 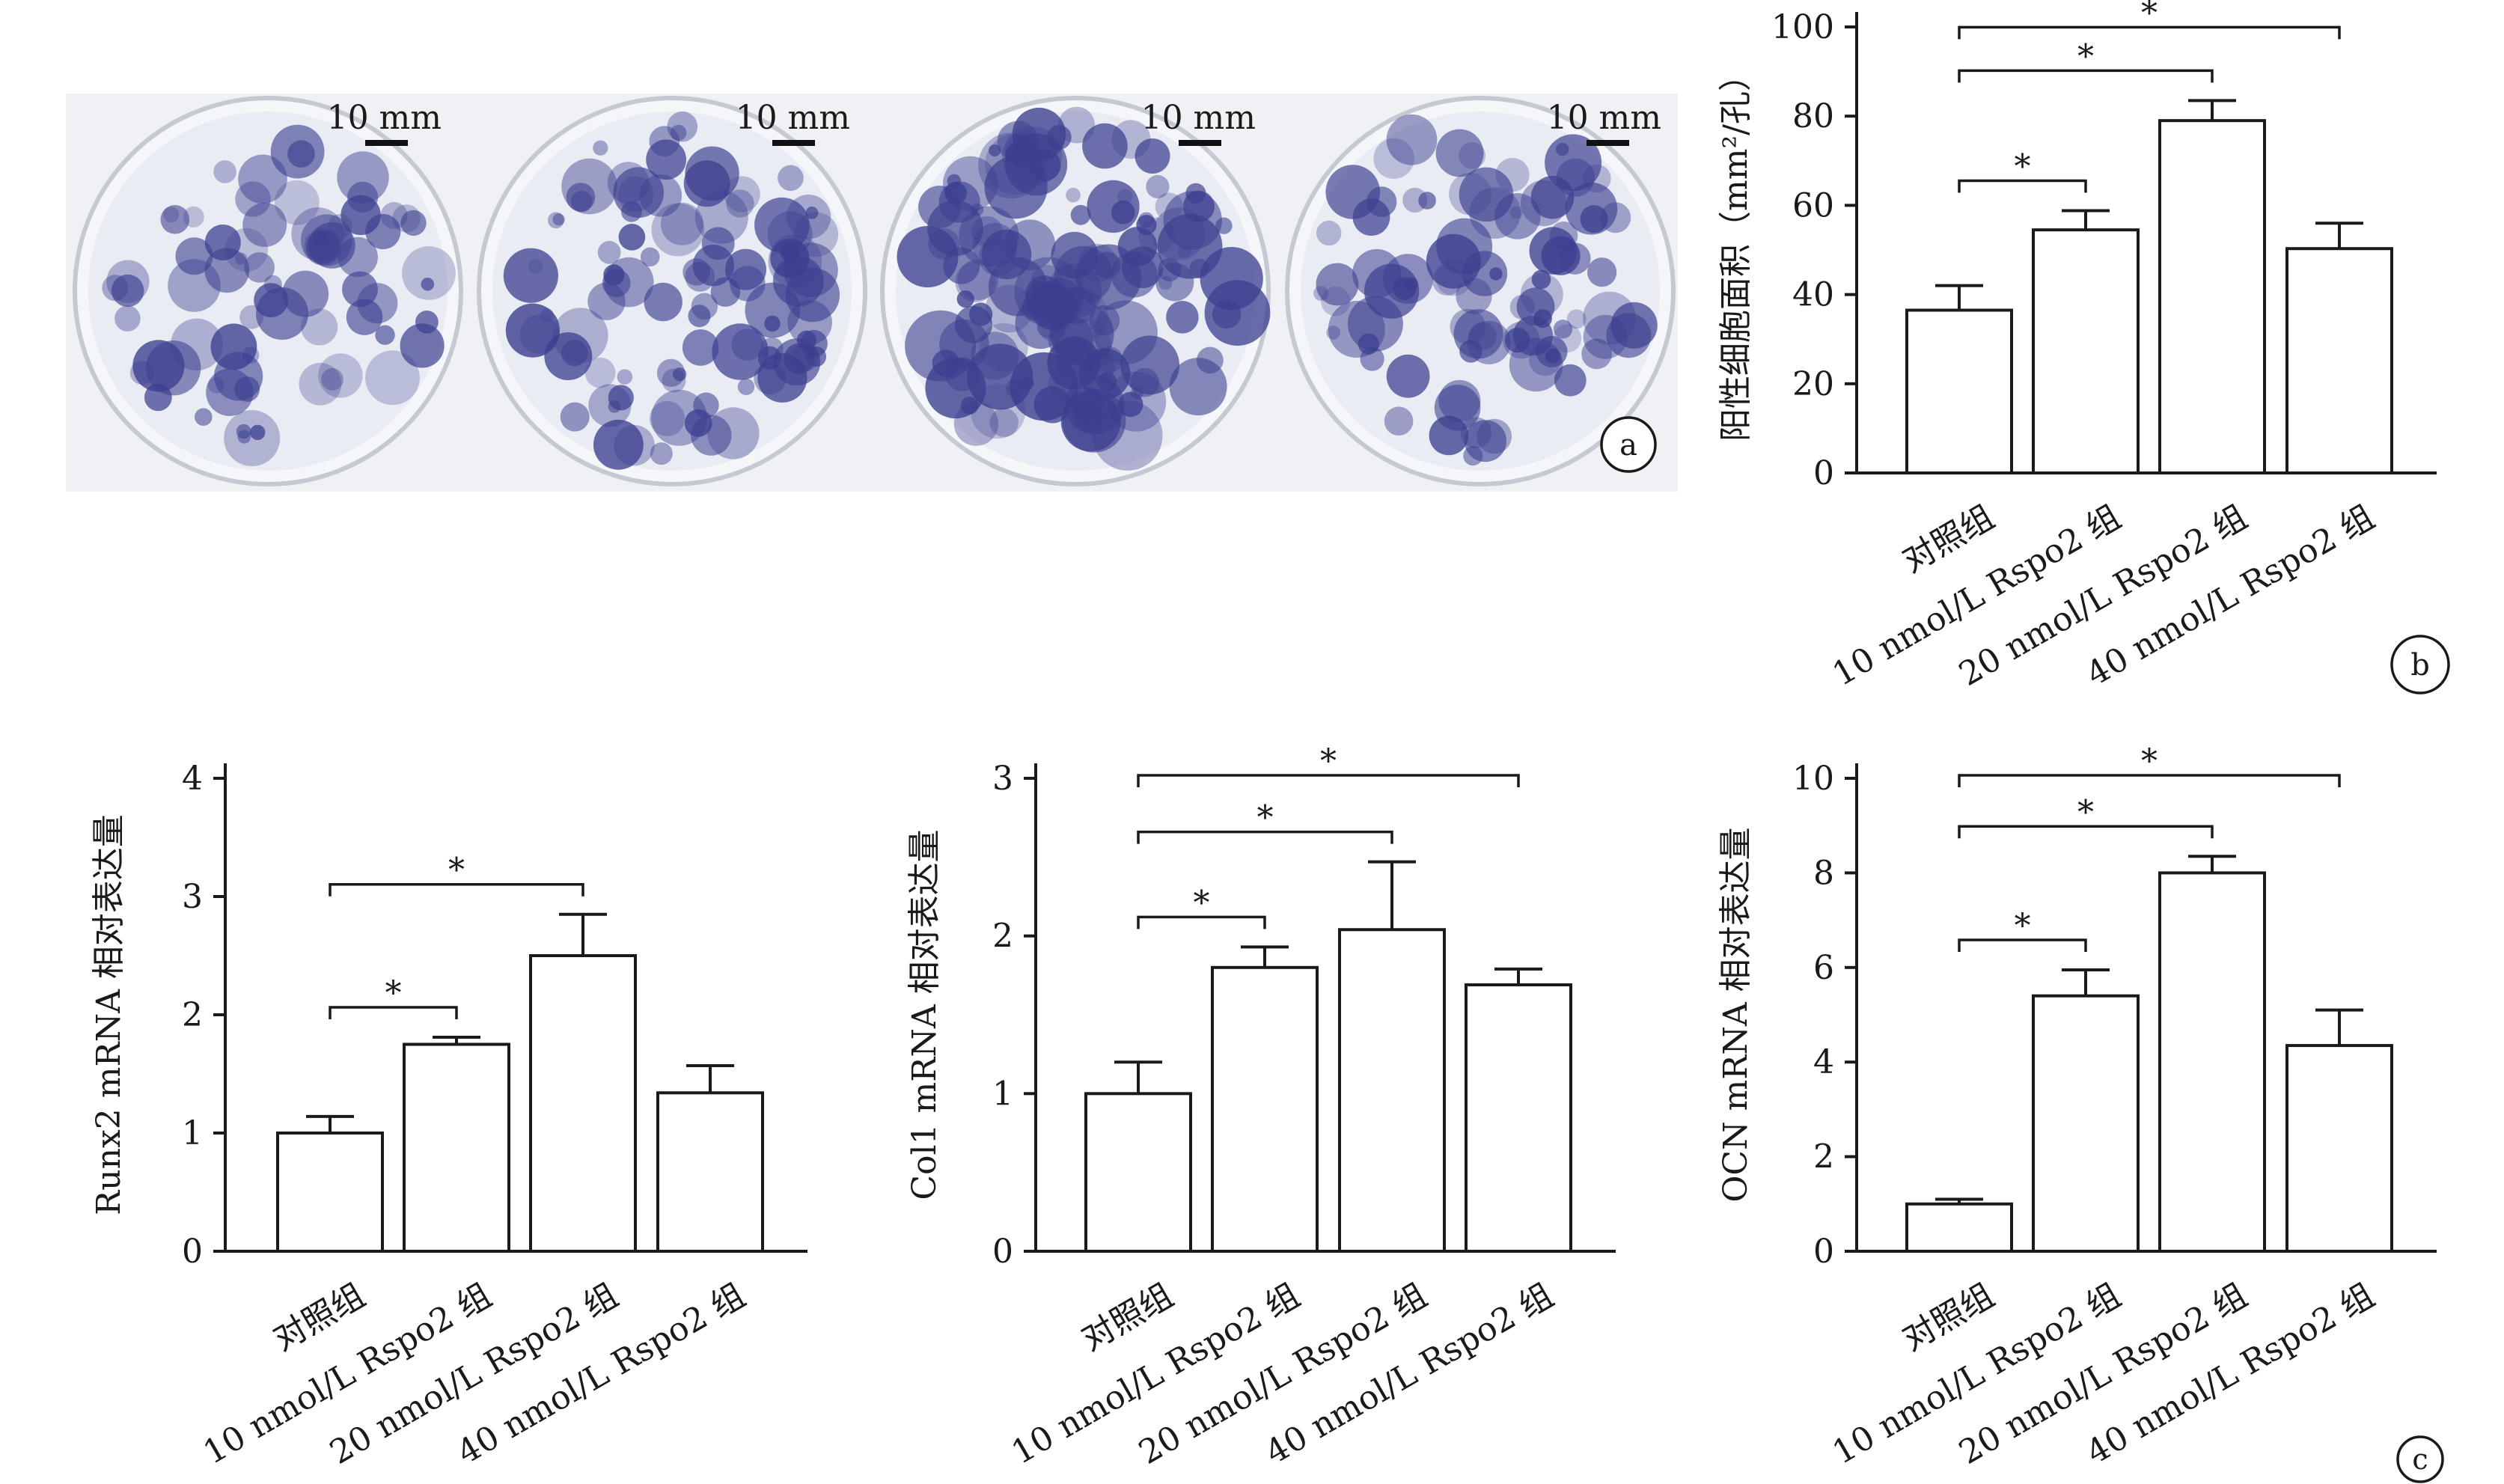 I want to click on panel-label-circle, so click(x=1628, y=444).